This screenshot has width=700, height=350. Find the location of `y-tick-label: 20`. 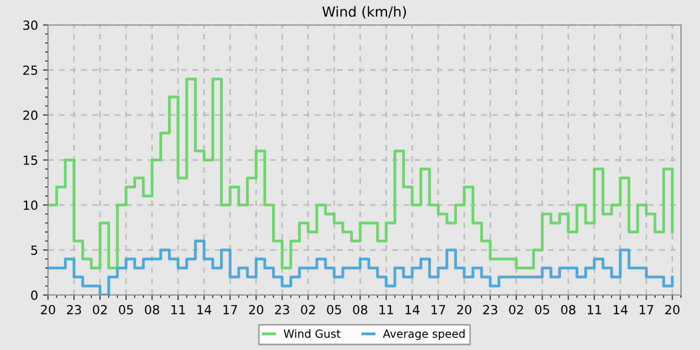

y-tick-label: 20 is located at coordinates (30, 115).